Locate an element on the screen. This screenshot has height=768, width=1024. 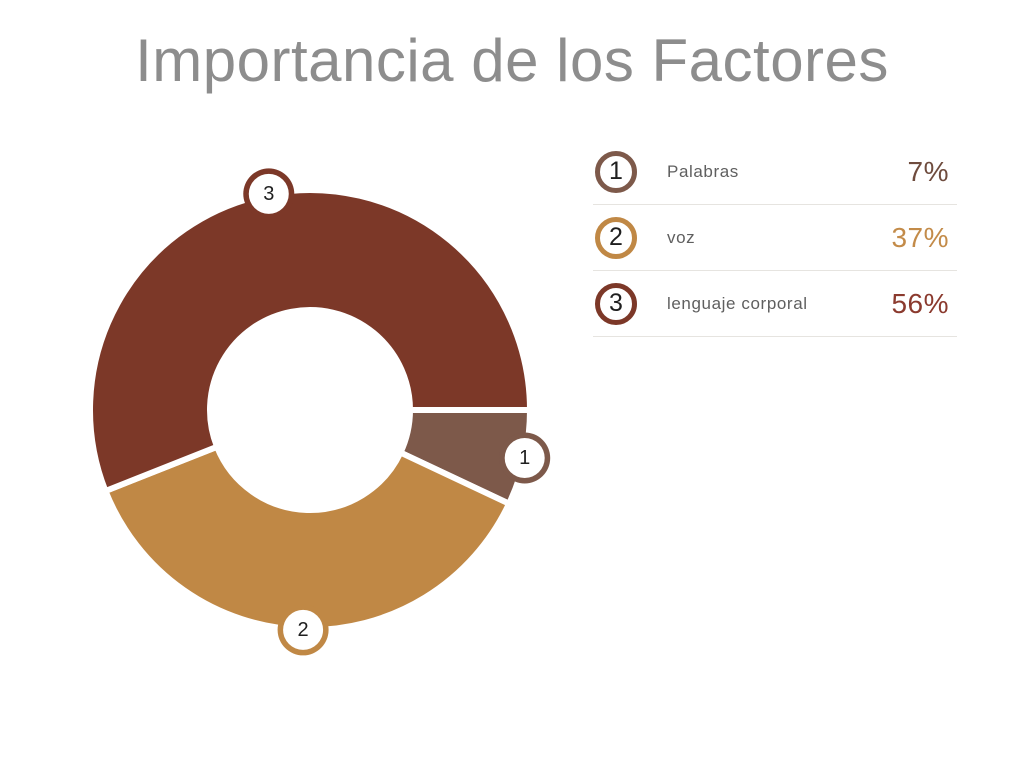
legend-percentage: 56% is located at coordinates (920, 303).